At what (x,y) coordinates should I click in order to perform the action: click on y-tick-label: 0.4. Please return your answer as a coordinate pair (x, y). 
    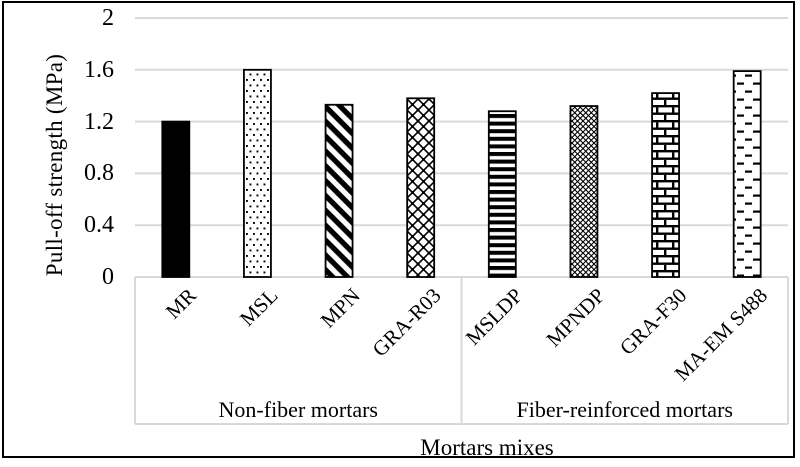
    Looking at the image, I should click on (99, 225).